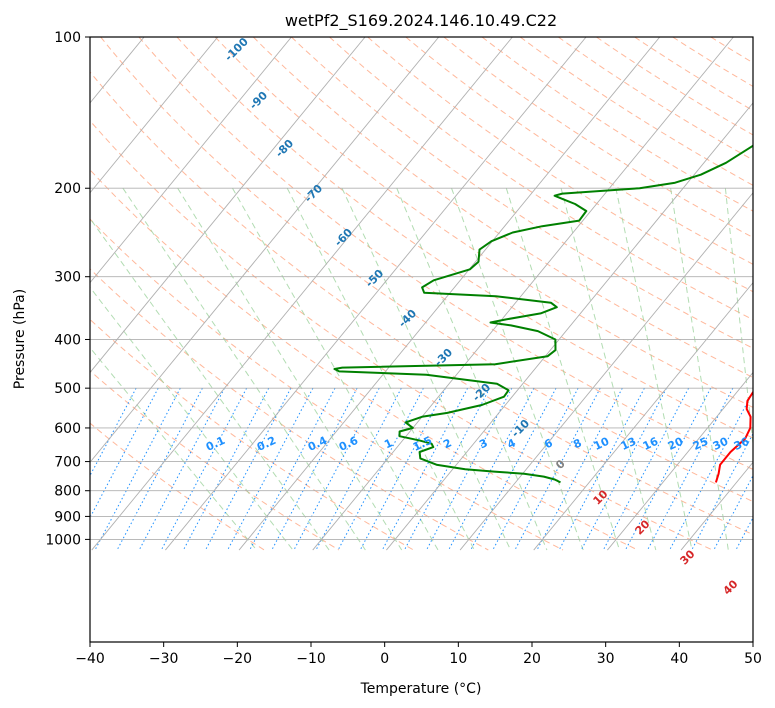 This screenshot has height=708, width=775. What do you see at coordinates (67, 492) in the screenshot?
I see `y-tick-label: 800` at bounding box center [67, 492].